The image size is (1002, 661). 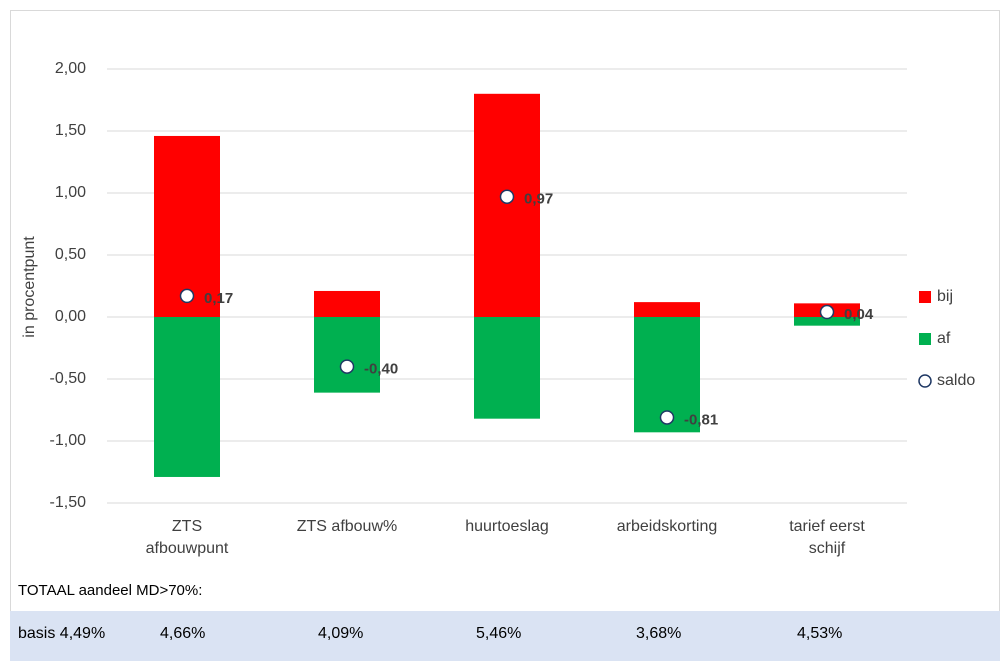 What do you see at coordinates (819, 633) in the screenshot?
I see `table-cell: 4,53%` at bounding box center [819, 633].